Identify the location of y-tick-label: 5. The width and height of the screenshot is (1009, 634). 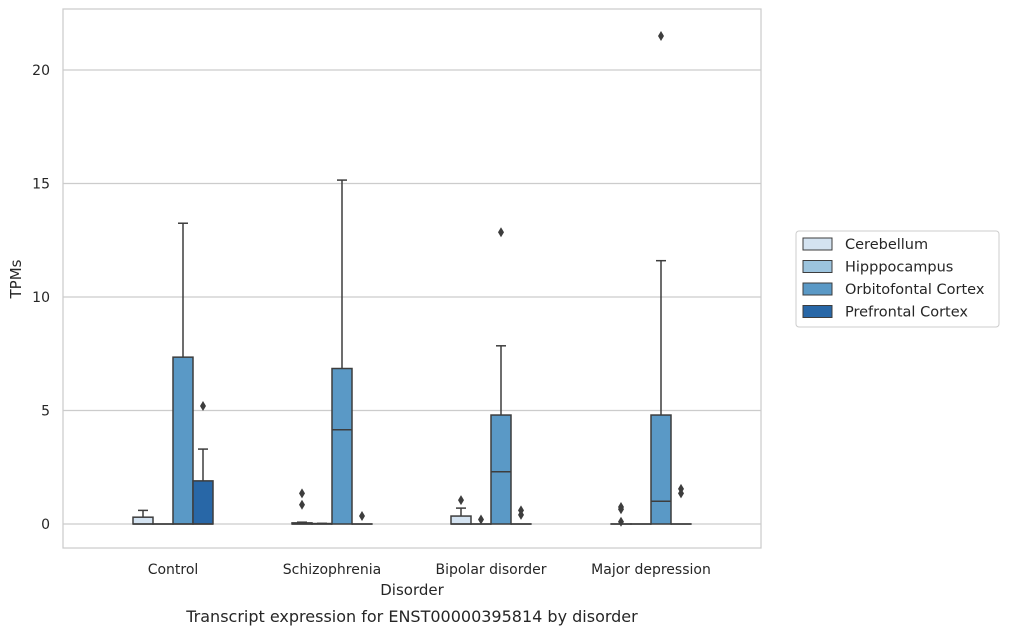
(45, 412).